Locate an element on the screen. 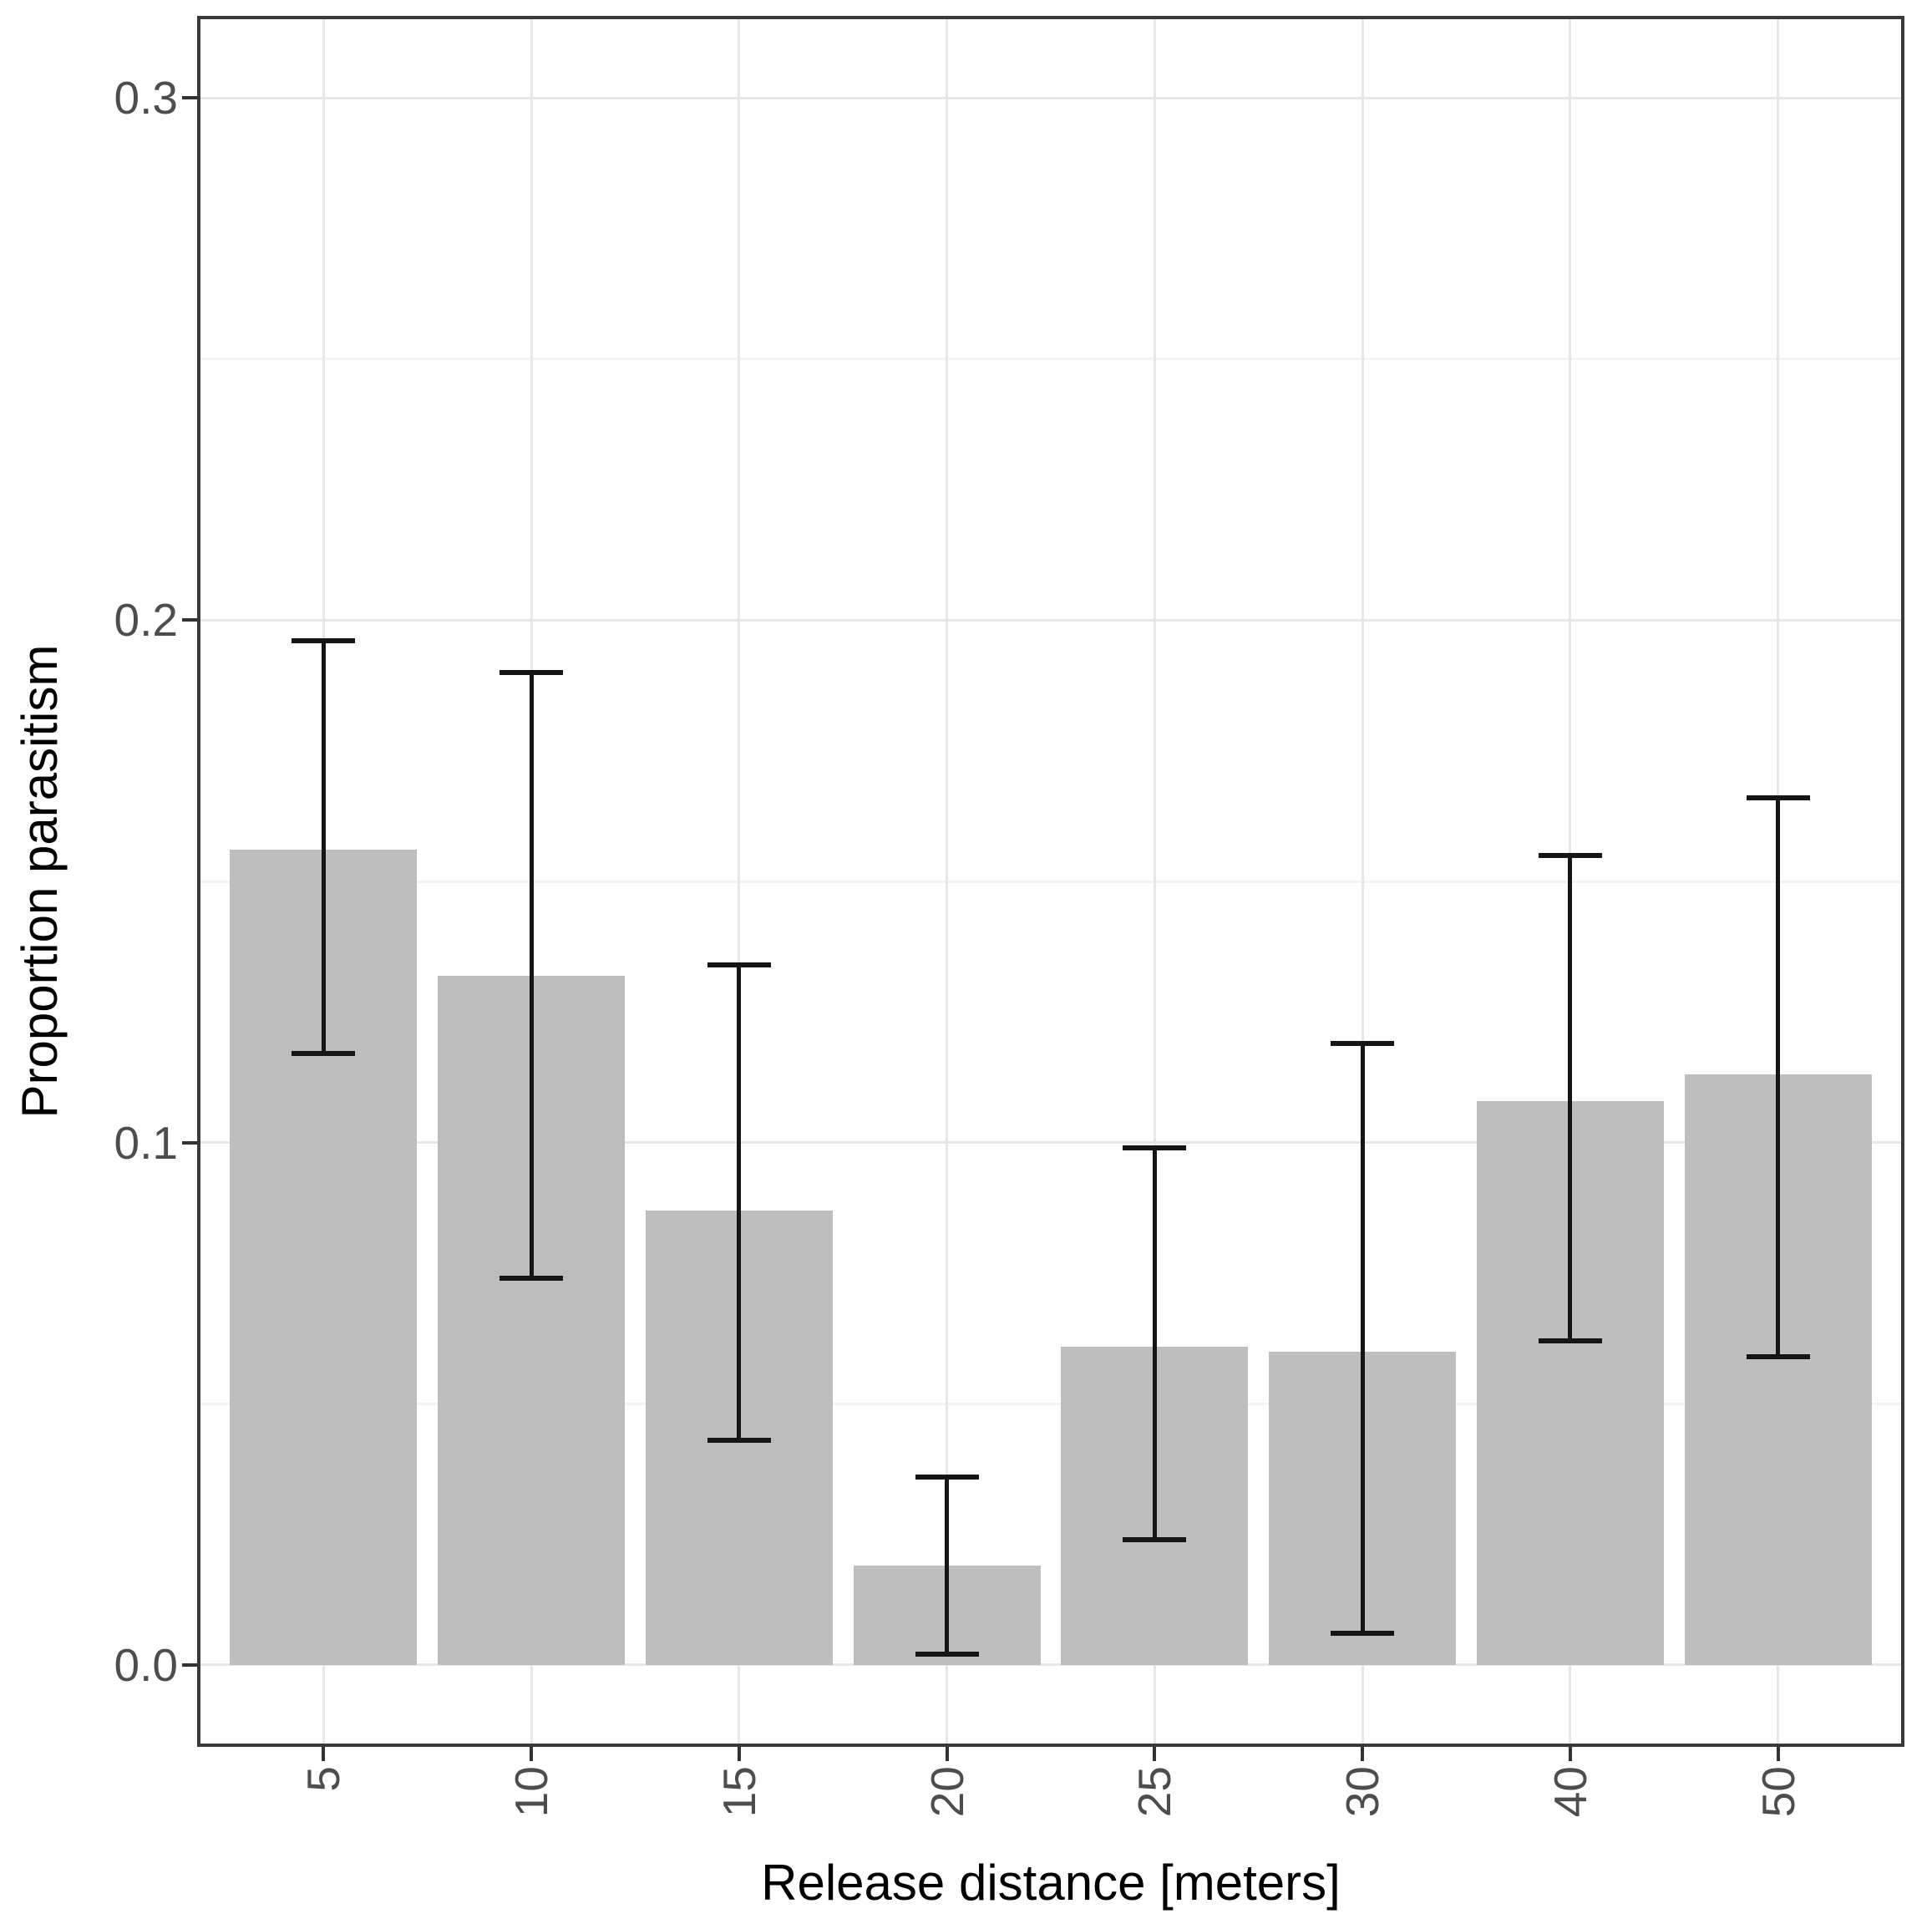 This screenshot has height=1924, width=1932. x-tick-label: 10 is located at coordinates (531, 1792).